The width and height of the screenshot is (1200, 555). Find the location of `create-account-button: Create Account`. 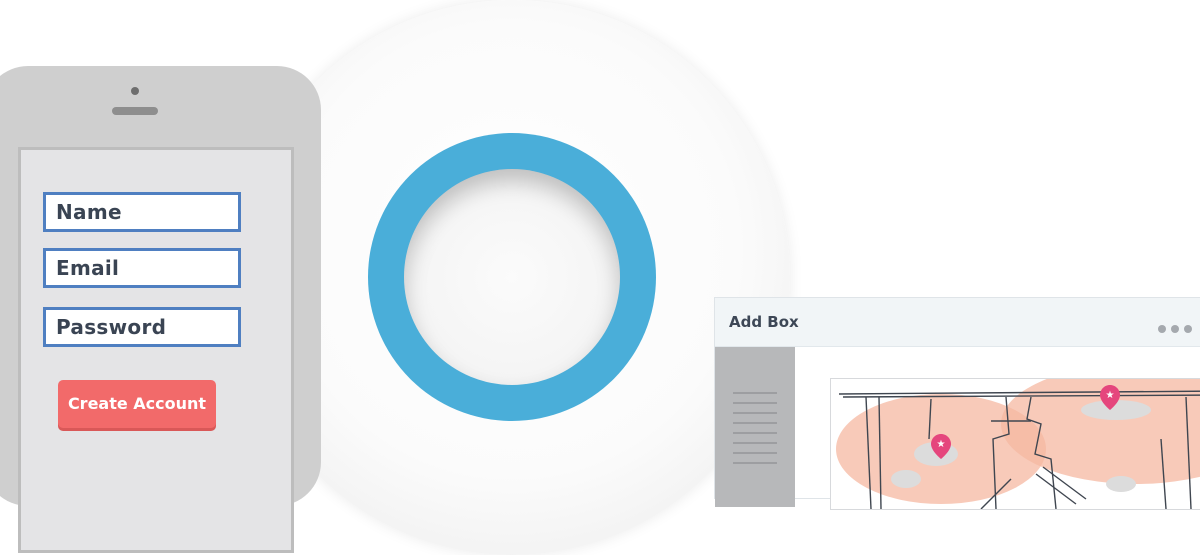

create-account-button: Create Account is located at coordinates (137, 404).